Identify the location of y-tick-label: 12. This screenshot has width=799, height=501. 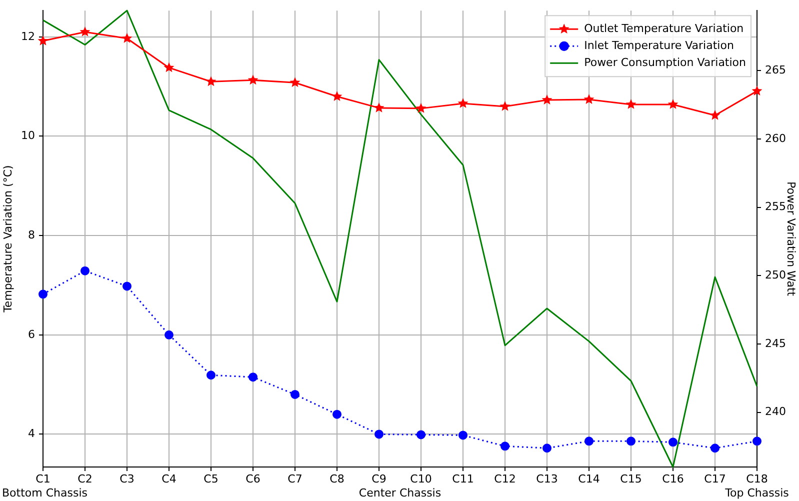
(28, 36).